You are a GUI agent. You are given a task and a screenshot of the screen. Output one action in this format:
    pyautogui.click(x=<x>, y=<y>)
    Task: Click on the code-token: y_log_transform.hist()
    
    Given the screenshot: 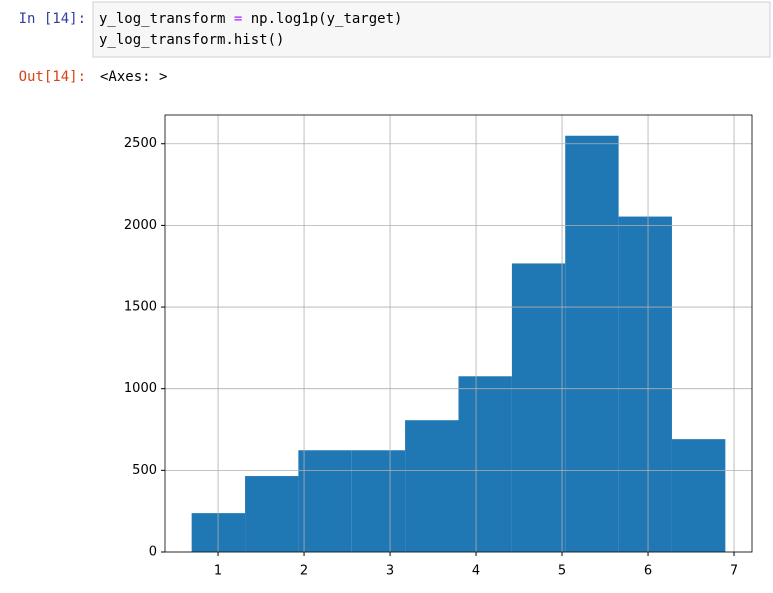 What is the action you would take?
    pyautogui.click(x=191, y=40)
    